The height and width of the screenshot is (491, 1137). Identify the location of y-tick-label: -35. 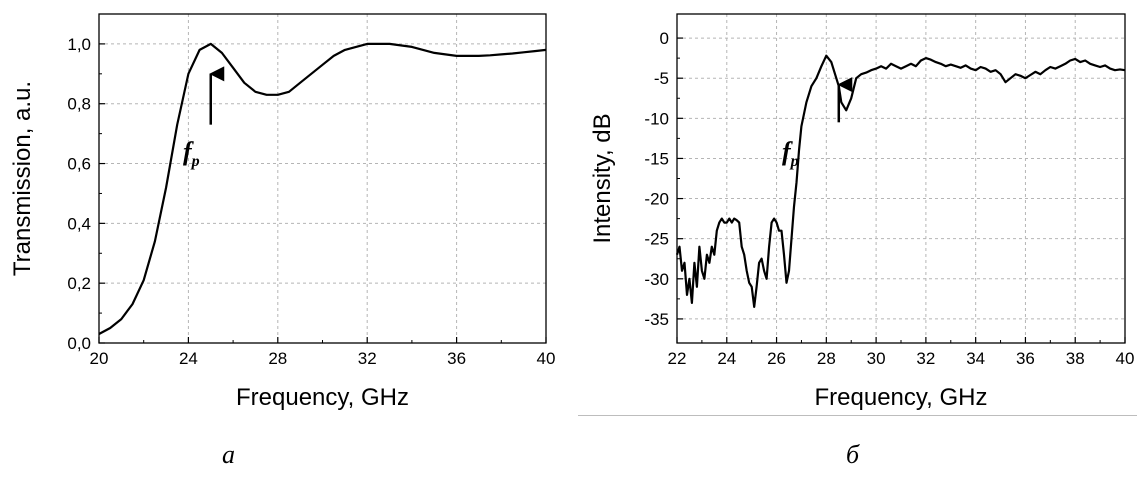
(656, 319).